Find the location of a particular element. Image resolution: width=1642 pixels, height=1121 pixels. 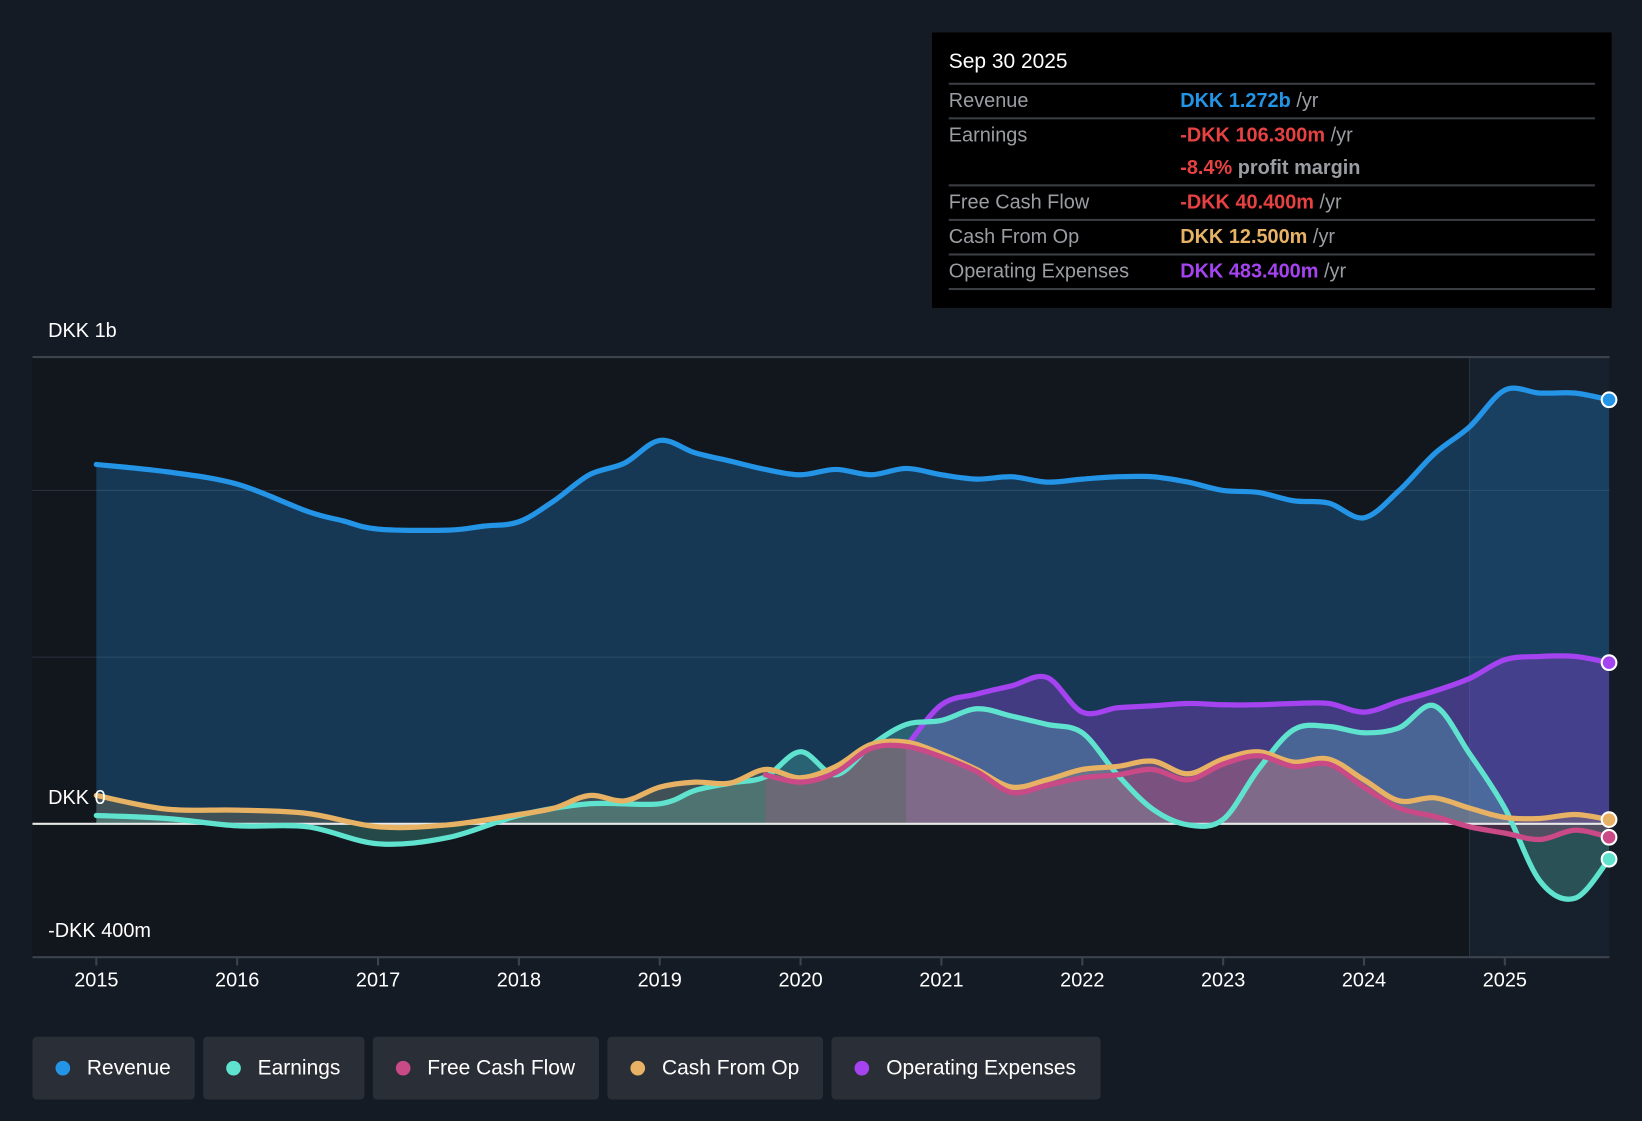

operating-expenses-area is located at coordinates (1258, 739).